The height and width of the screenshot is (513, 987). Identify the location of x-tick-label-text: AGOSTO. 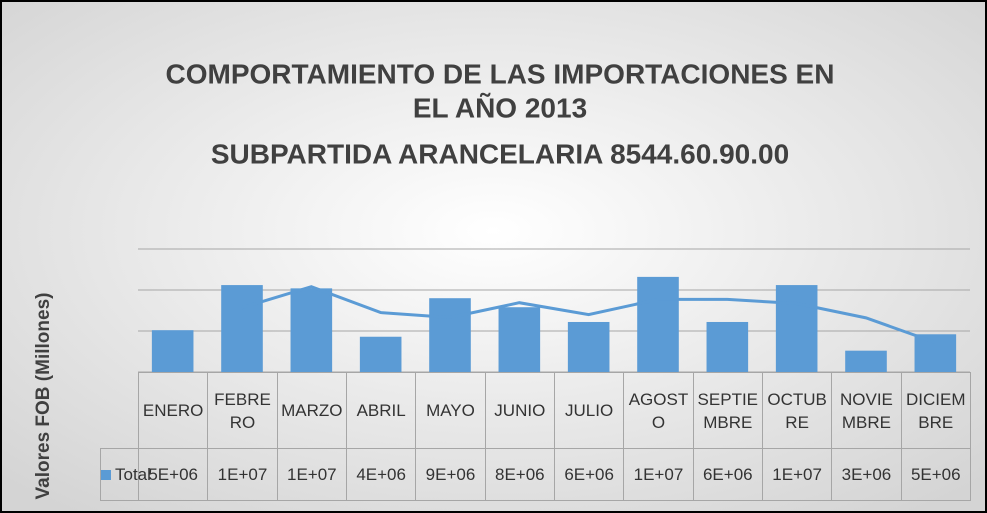
(658, 410).